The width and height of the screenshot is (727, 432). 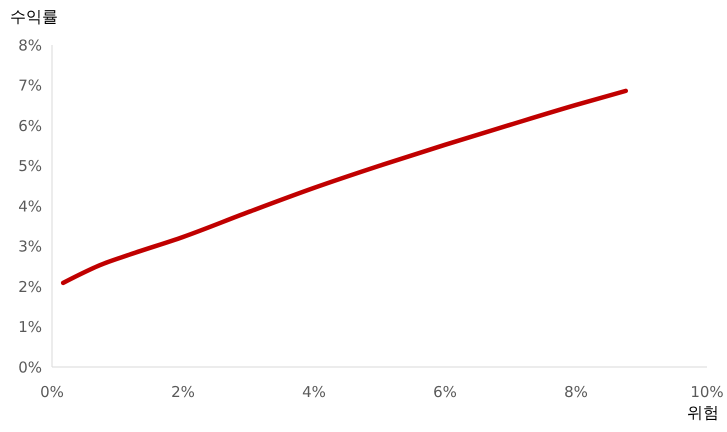 What do you see at coordinates (703, 412) in the screenshot?
I see `x-axis-title: 위험` at bounding box center [703, 412].